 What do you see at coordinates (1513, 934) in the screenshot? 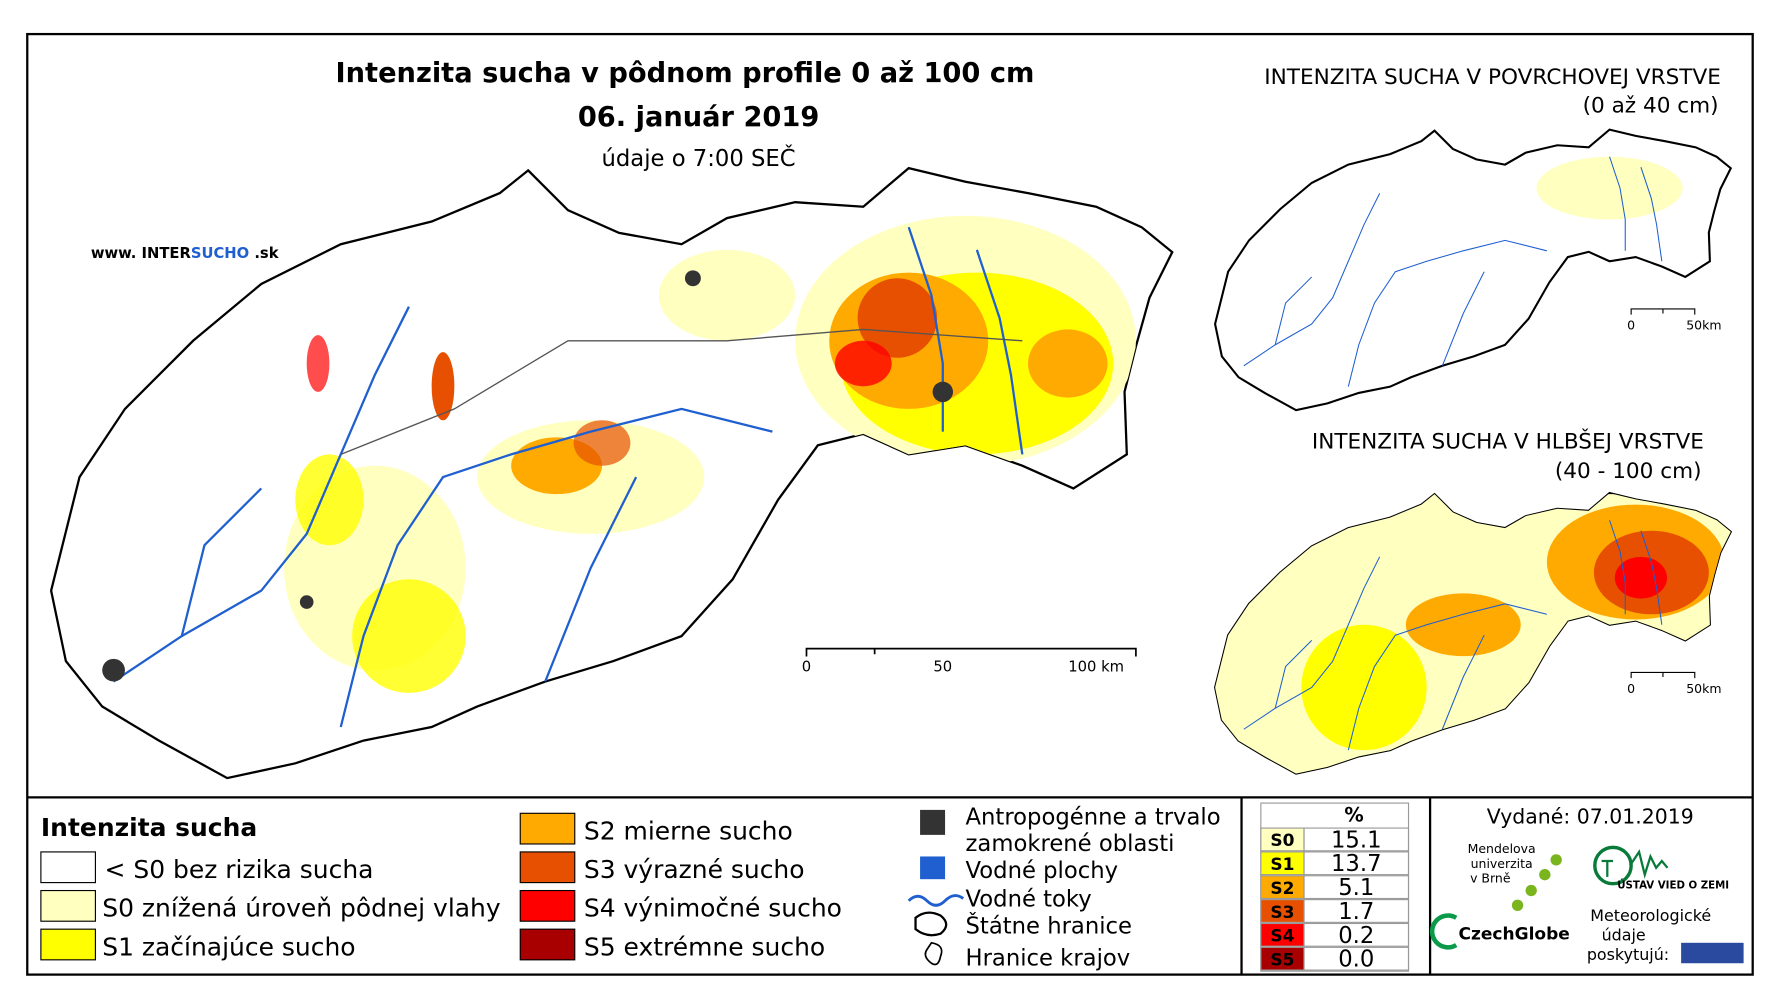
I see `logo-text: CzechGlobe` at bounding box center [1513, 934].